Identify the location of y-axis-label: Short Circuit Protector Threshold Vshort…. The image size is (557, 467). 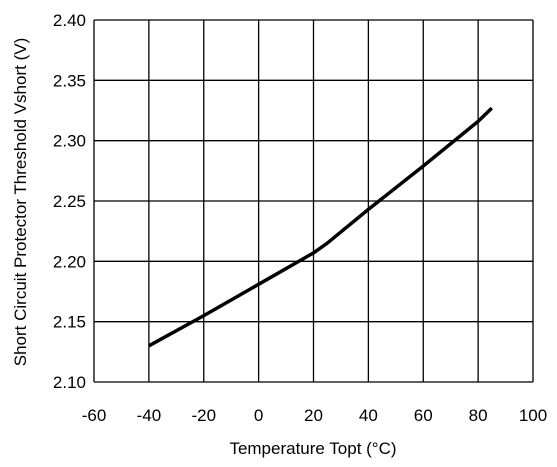
(20, 202).